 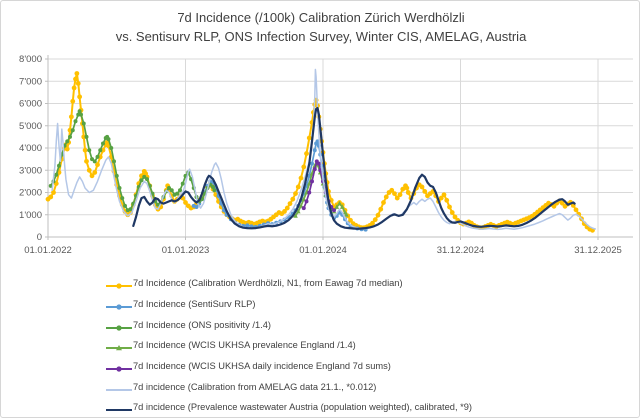 I want to click on y-tick-label: 4'000, so click(x=30, y=148).